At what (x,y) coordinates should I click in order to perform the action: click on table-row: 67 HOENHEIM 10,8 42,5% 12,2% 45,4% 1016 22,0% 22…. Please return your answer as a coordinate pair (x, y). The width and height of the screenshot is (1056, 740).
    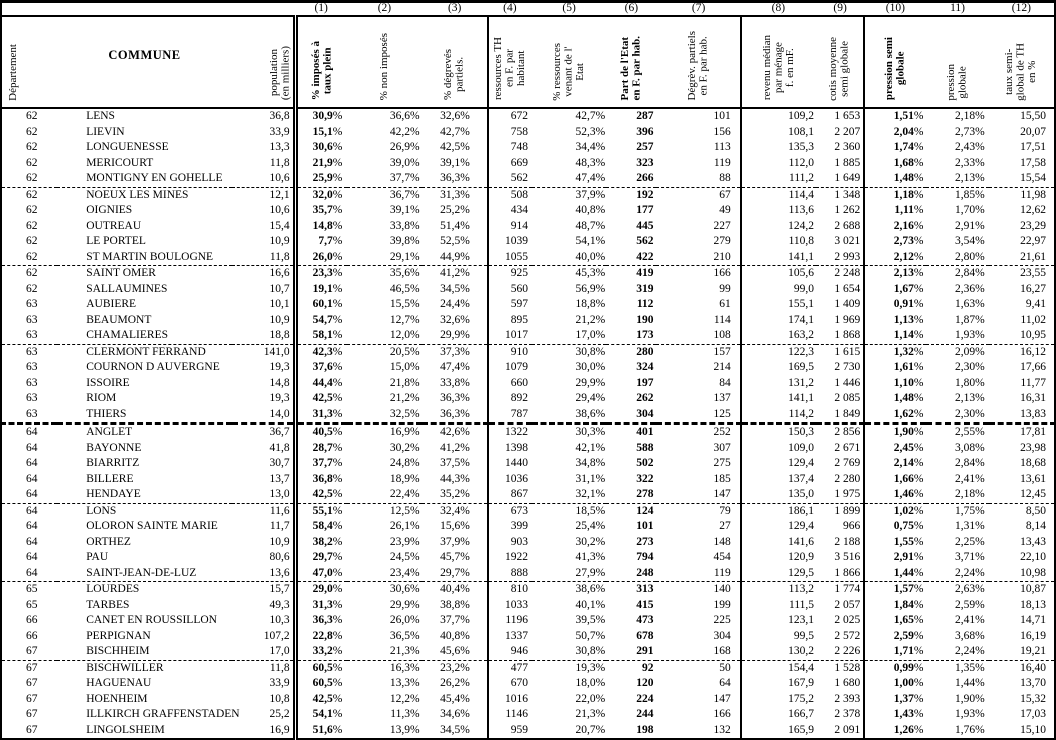
    Looking at the image, I should click on (528, 699).